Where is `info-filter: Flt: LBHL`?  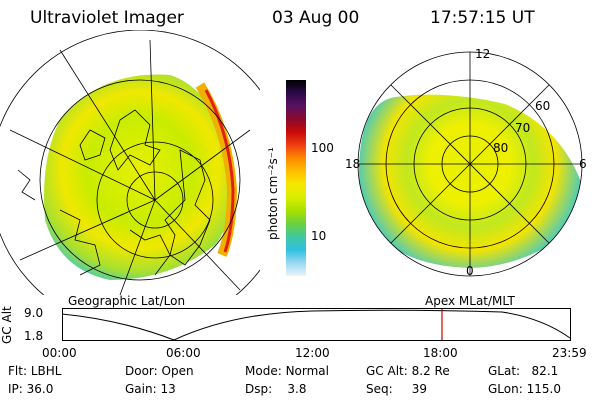
info-filter: Flt: LBHL is located at coordinates (35, 371).